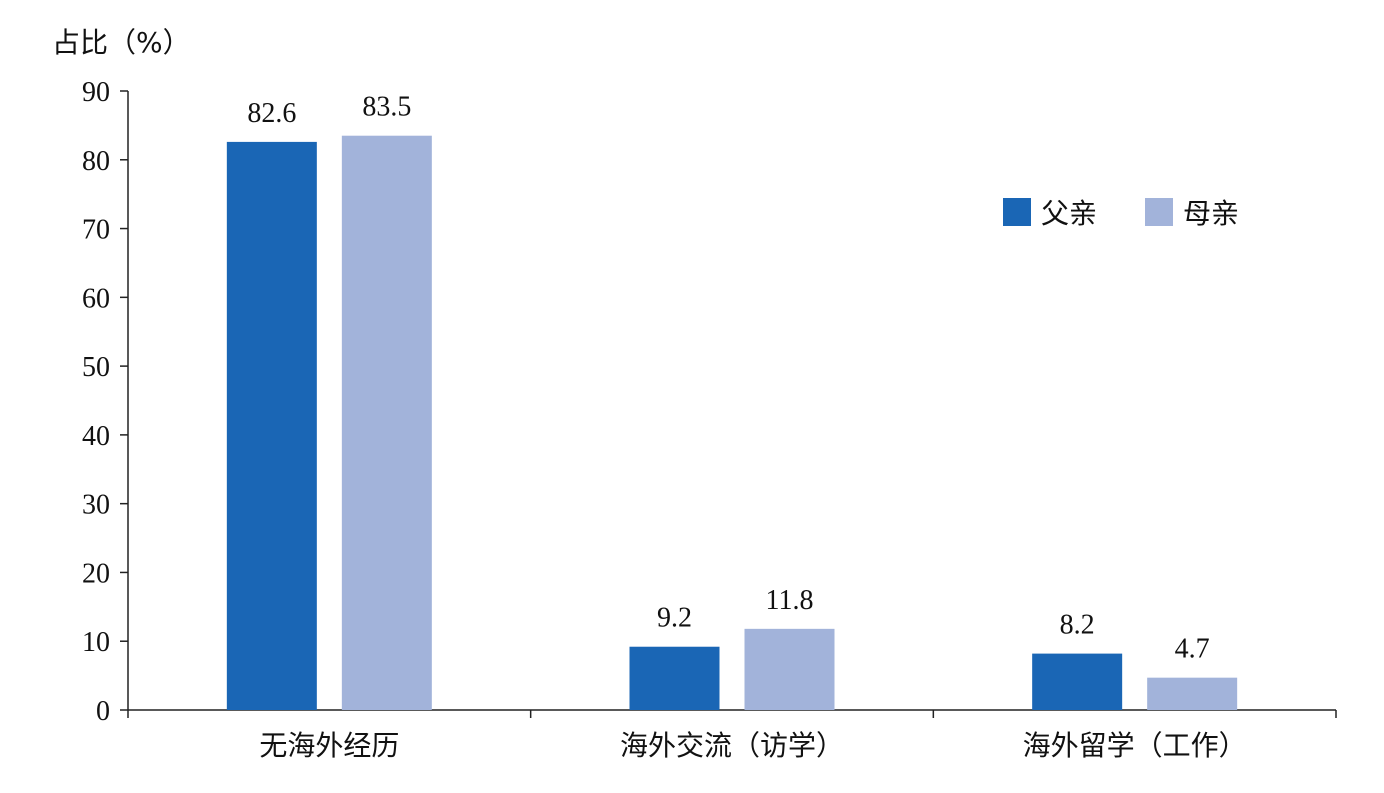  I want to click on y-tick-label: 10, so click(96, 642).